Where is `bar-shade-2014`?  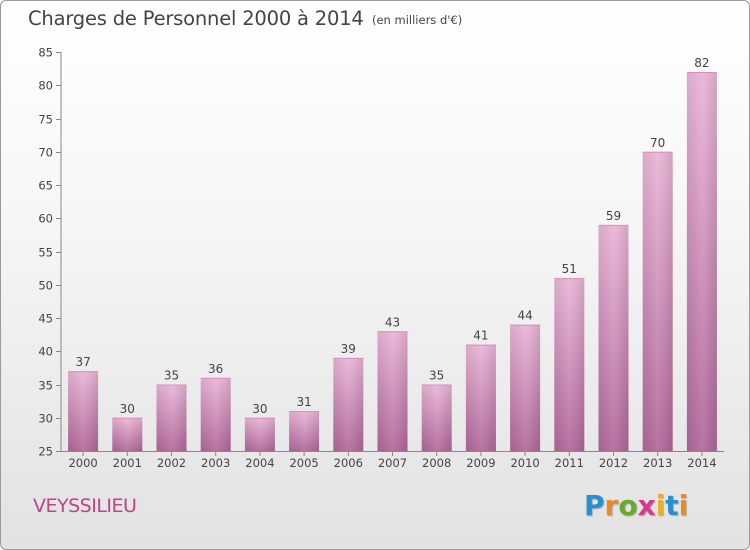 bar-shade-2014 is located at coordinates (701, 261).